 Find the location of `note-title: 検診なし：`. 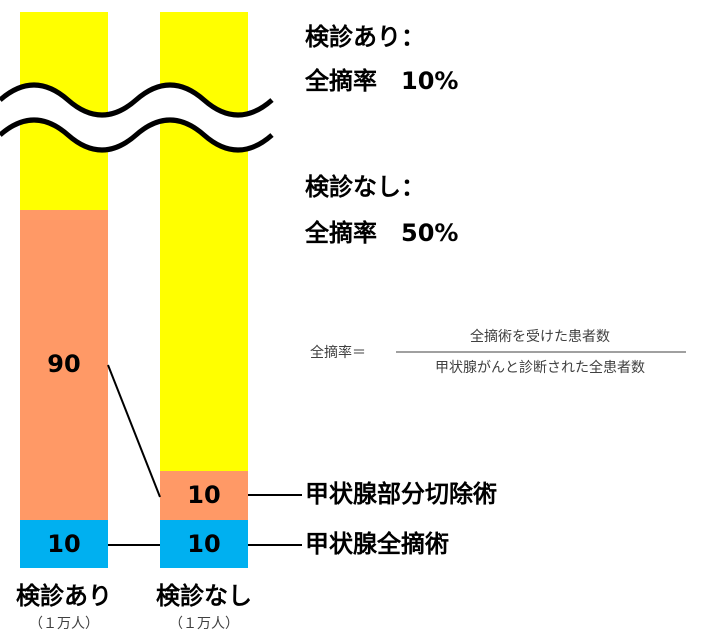

note-title: 検診なし： is located at coordinates (365, 187).